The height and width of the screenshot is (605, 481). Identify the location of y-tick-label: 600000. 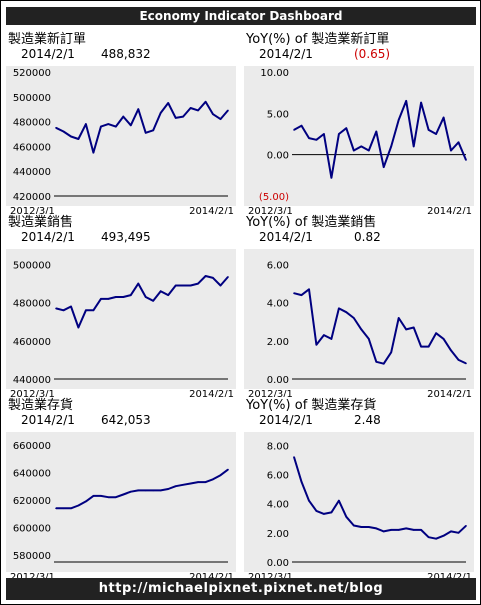
(32, 529).